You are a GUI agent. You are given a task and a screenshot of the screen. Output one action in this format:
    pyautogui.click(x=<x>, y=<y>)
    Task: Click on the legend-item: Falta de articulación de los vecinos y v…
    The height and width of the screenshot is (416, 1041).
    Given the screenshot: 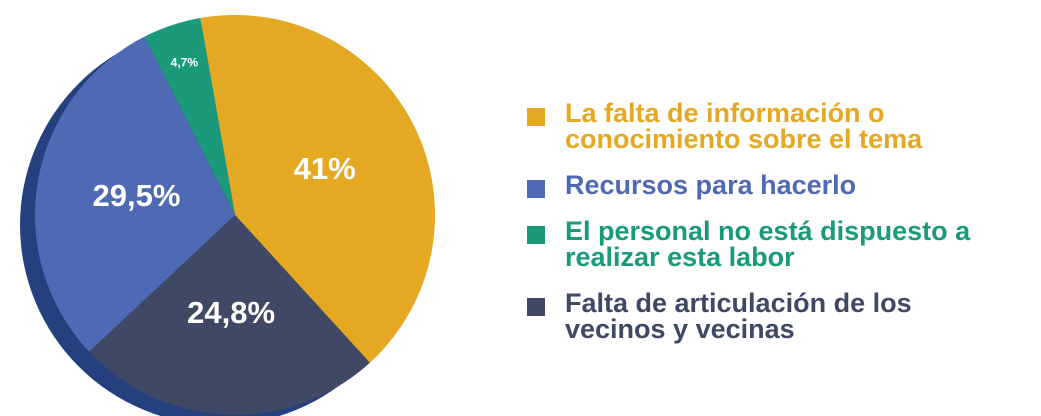 What is the action you would take?
    pyautogui.click(x=781, y=316)
    